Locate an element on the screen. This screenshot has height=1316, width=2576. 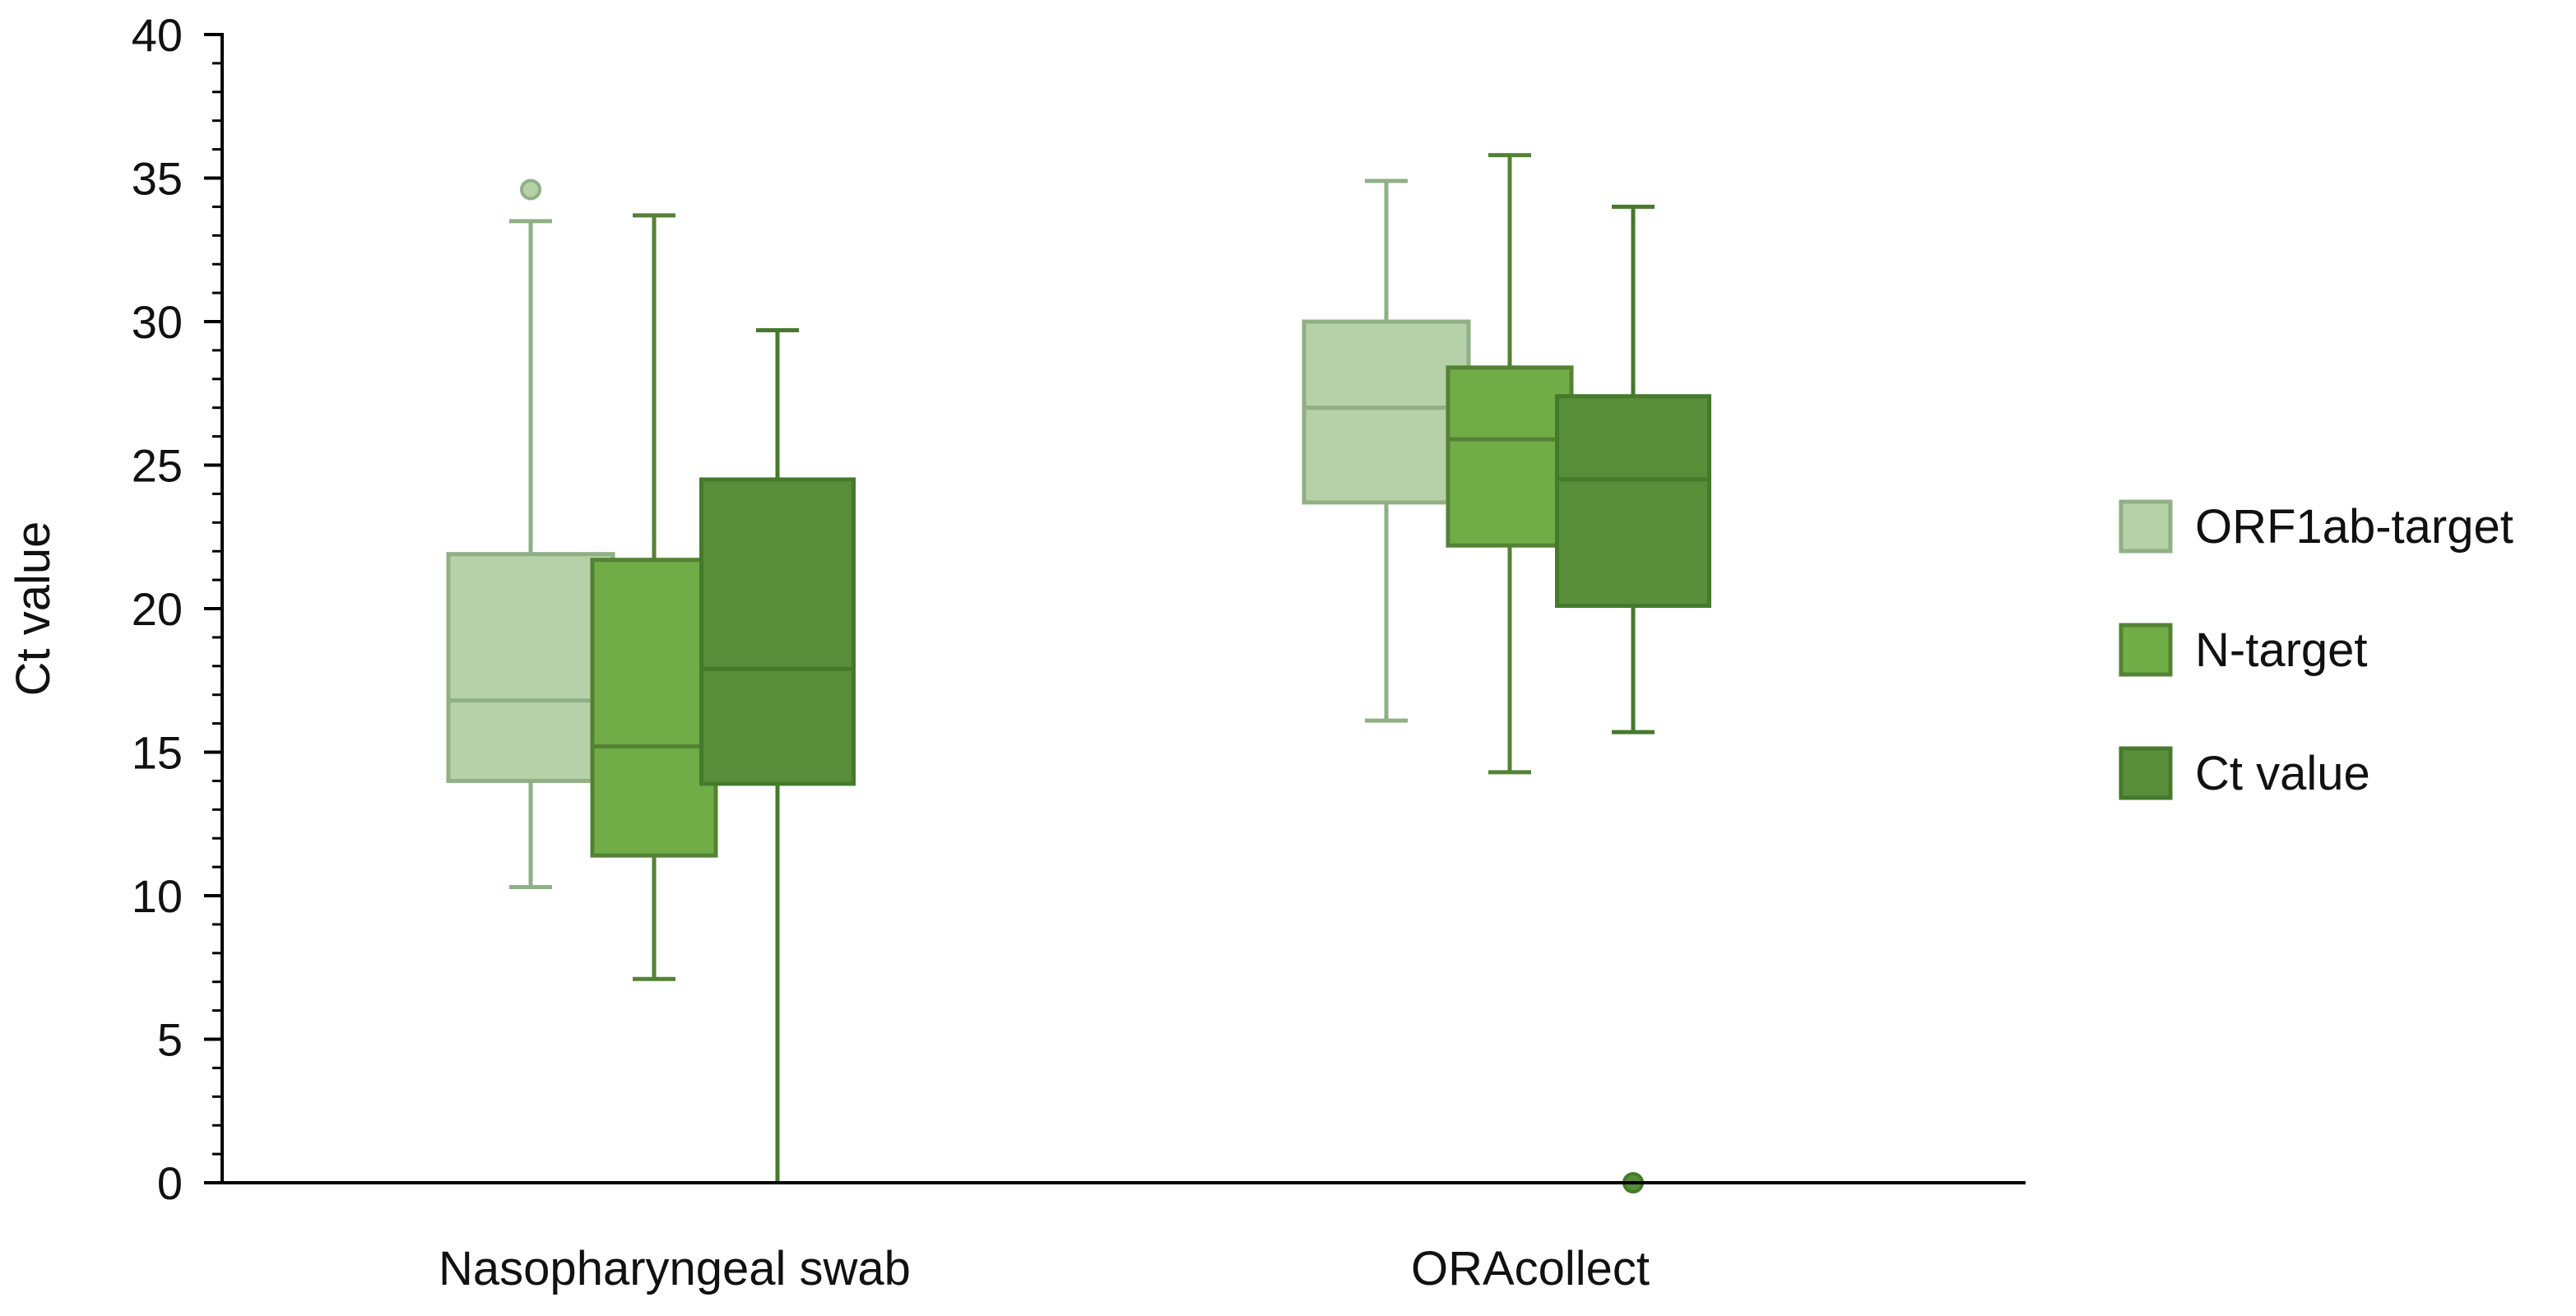
legend-item: Ct value is located at coordinates (2244, 773).